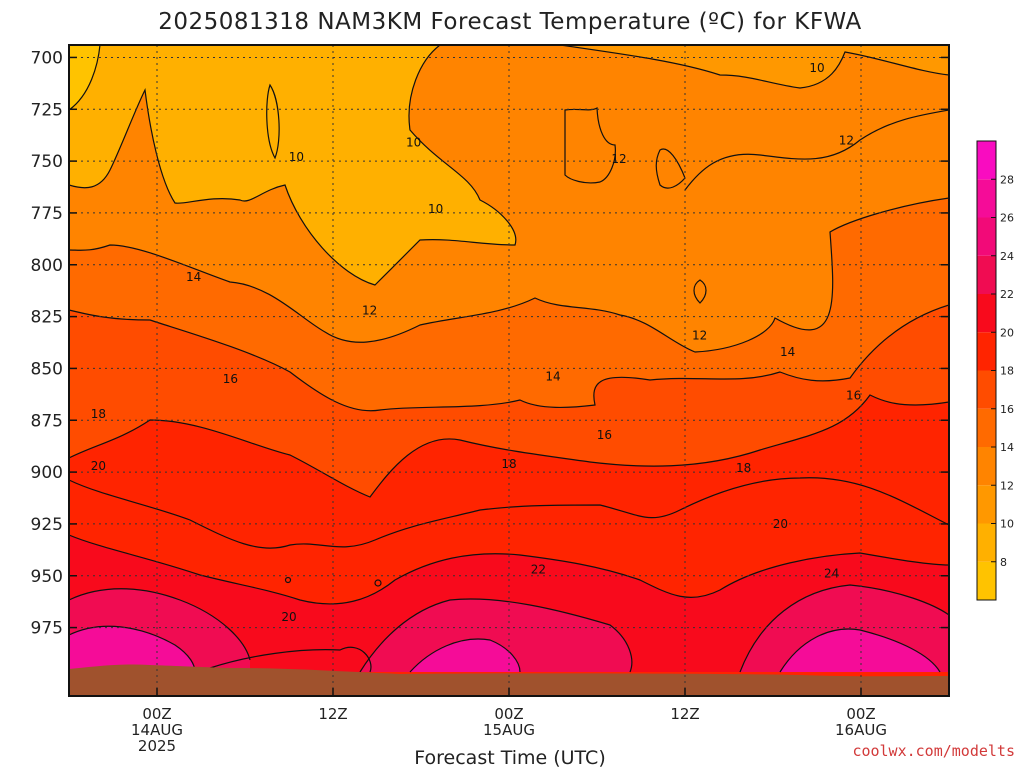 Image resolution: width=1024 pixels, height=768 pixels. Describe the element at coordinates (1007, 485) in the screenshot. I see `colorbar-label-12: 12` at that location.